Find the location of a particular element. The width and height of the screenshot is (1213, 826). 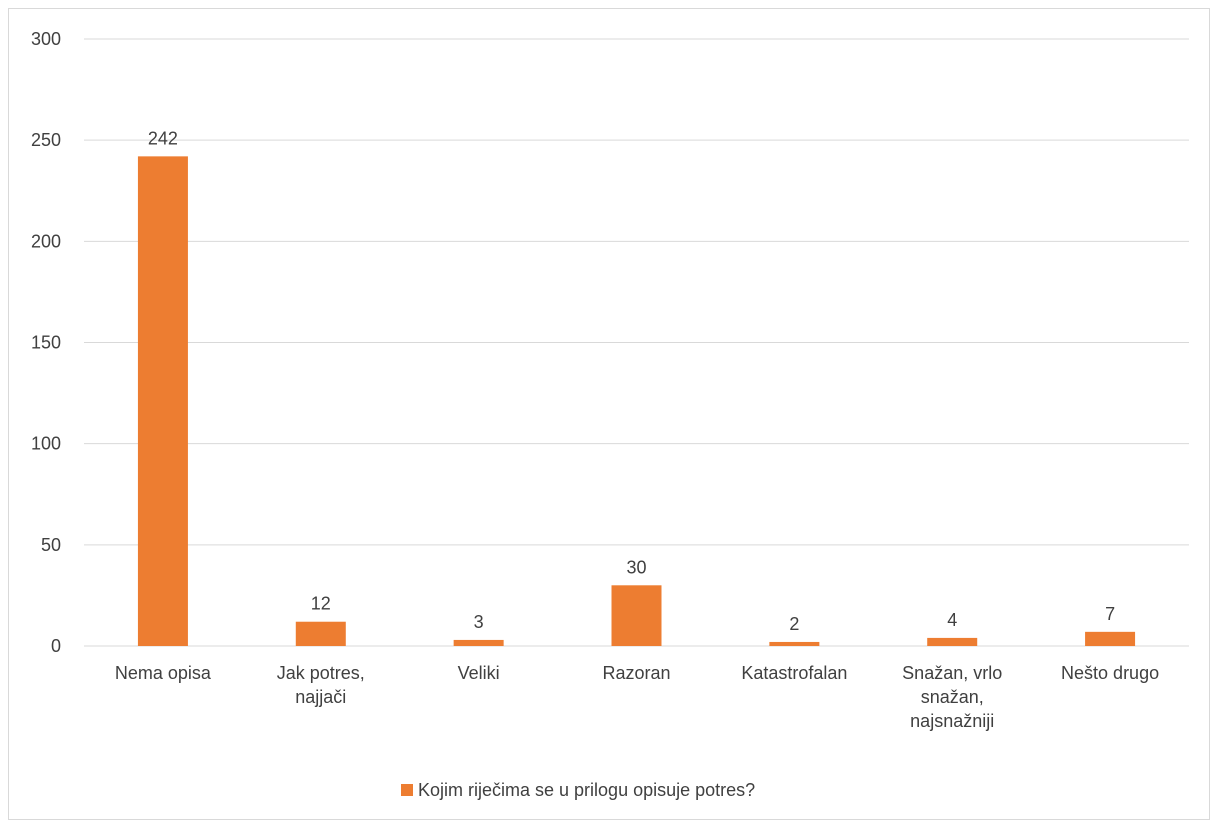

y-tick-label: 150 is located at coordinates (46, 343).